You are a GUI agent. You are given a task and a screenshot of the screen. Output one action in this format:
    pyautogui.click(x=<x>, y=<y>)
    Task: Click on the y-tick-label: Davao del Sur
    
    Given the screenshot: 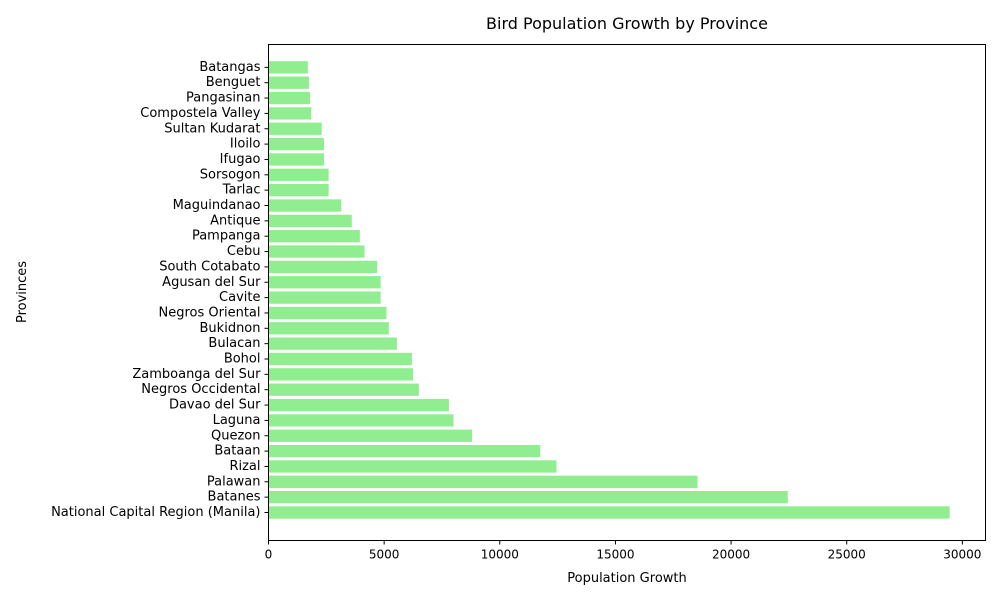 What is the action you would take?
    pyautogui.click(x=215, y=405)
    